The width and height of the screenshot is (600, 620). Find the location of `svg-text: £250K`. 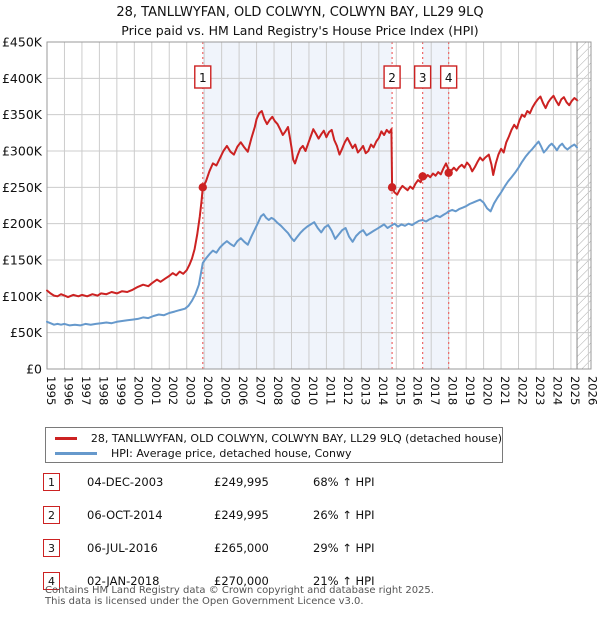

svg-text: £250K is located at coordinates (22, 187).